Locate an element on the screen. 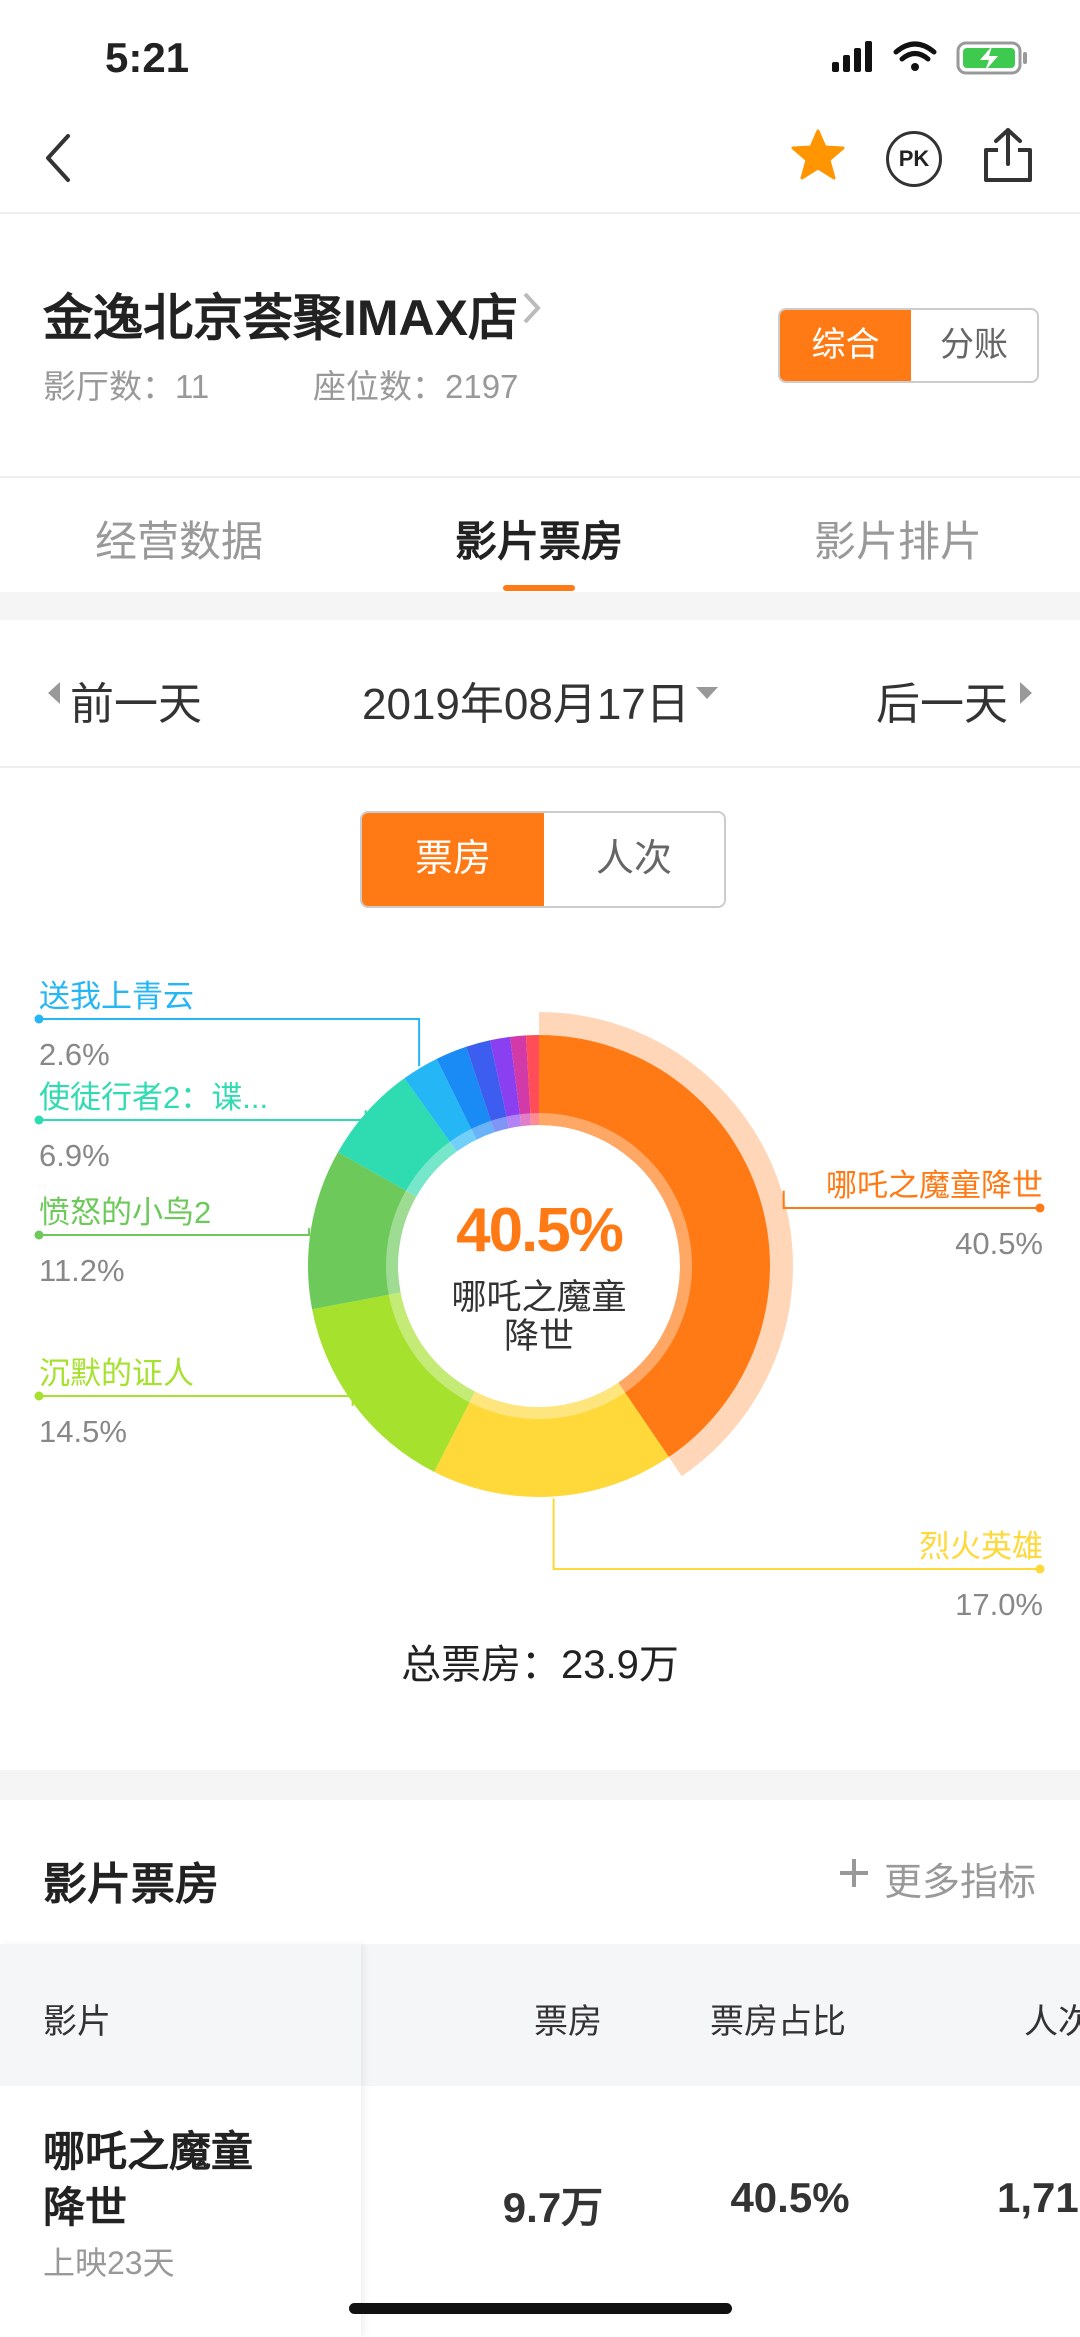 The height and width of the screenshot is (2337, 1080). table-header-cell: 票房占比 is located at coordinates (778, 2022).